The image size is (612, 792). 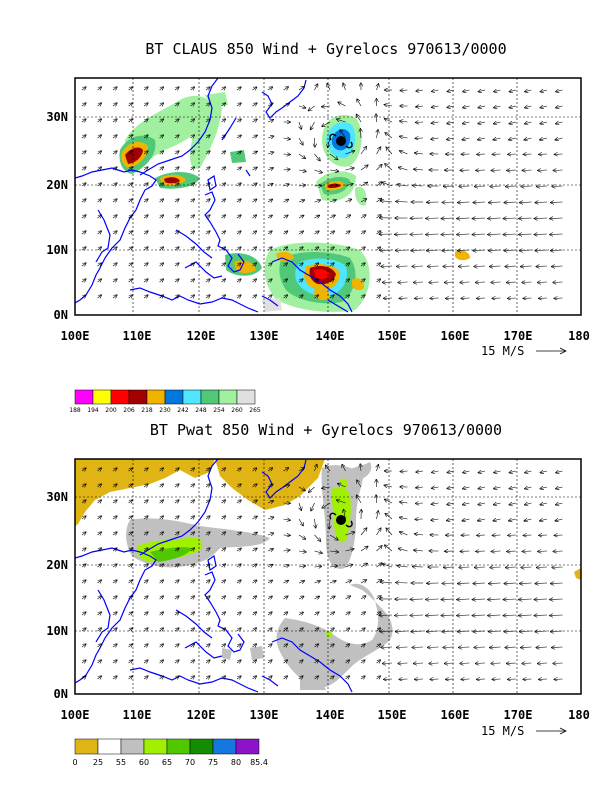 What do you see at coordinates (93, 410) in the screenshot?
I see `colorbar-label: 194` at bounding box center [93, 410].